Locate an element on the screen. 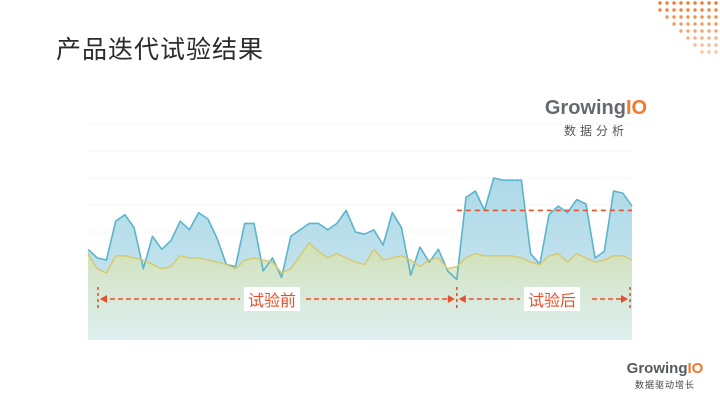  footer-logo-wordmark: GrowingIO is located at coordinates (665, 368).